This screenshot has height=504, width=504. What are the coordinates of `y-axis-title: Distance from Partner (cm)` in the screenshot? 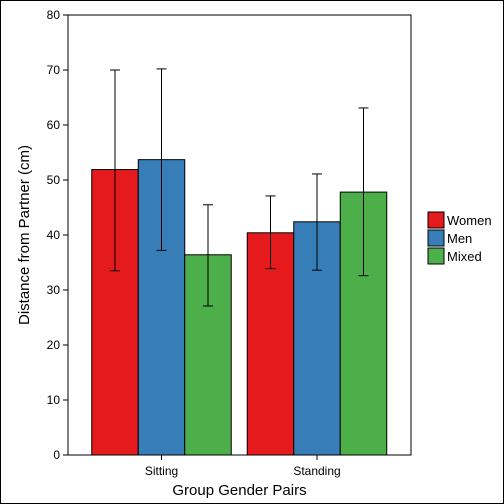 It's located at (24, 235).